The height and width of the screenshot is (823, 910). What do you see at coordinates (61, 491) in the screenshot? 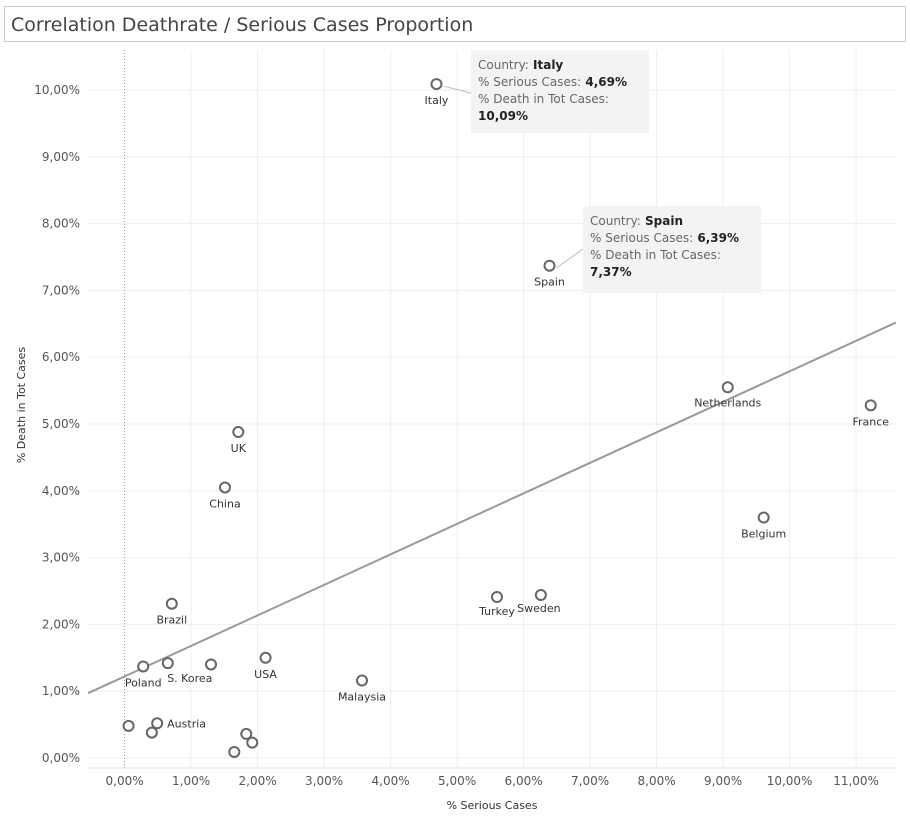
I see `y-tick-label: 4,00%` at bounding box center [61, 491].